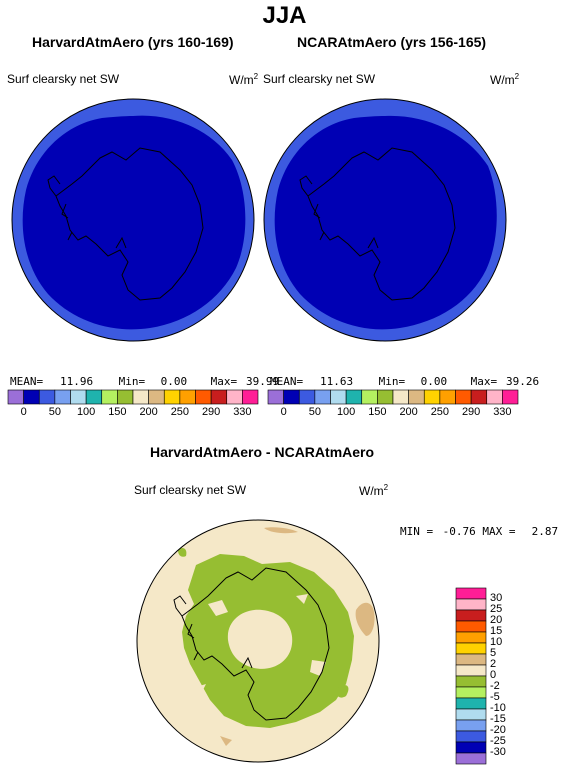  What do you see at coordinates (405, 381) in the screenshot?
I see `panel-right-stats: MEAN= 11.63 Min= 0.00 Max= 39.26` at bounding box center [405, 381].